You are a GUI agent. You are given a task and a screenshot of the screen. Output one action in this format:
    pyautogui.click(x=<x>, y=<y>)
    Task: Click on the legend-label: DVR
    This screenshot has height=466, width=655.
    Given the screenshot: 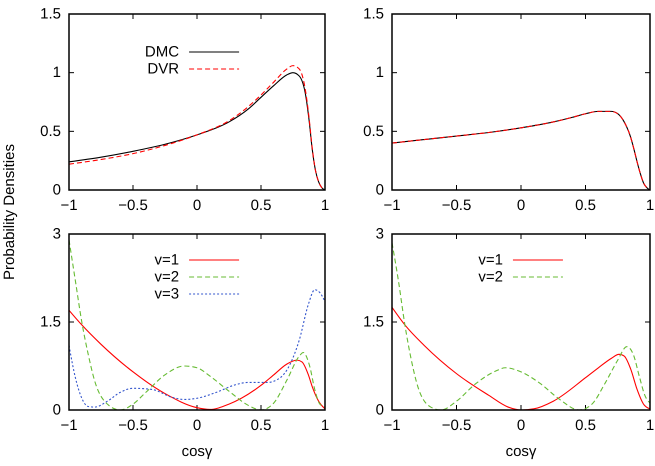 What is the action you would take?
    pyautogui.click(x=163, y=69)
    